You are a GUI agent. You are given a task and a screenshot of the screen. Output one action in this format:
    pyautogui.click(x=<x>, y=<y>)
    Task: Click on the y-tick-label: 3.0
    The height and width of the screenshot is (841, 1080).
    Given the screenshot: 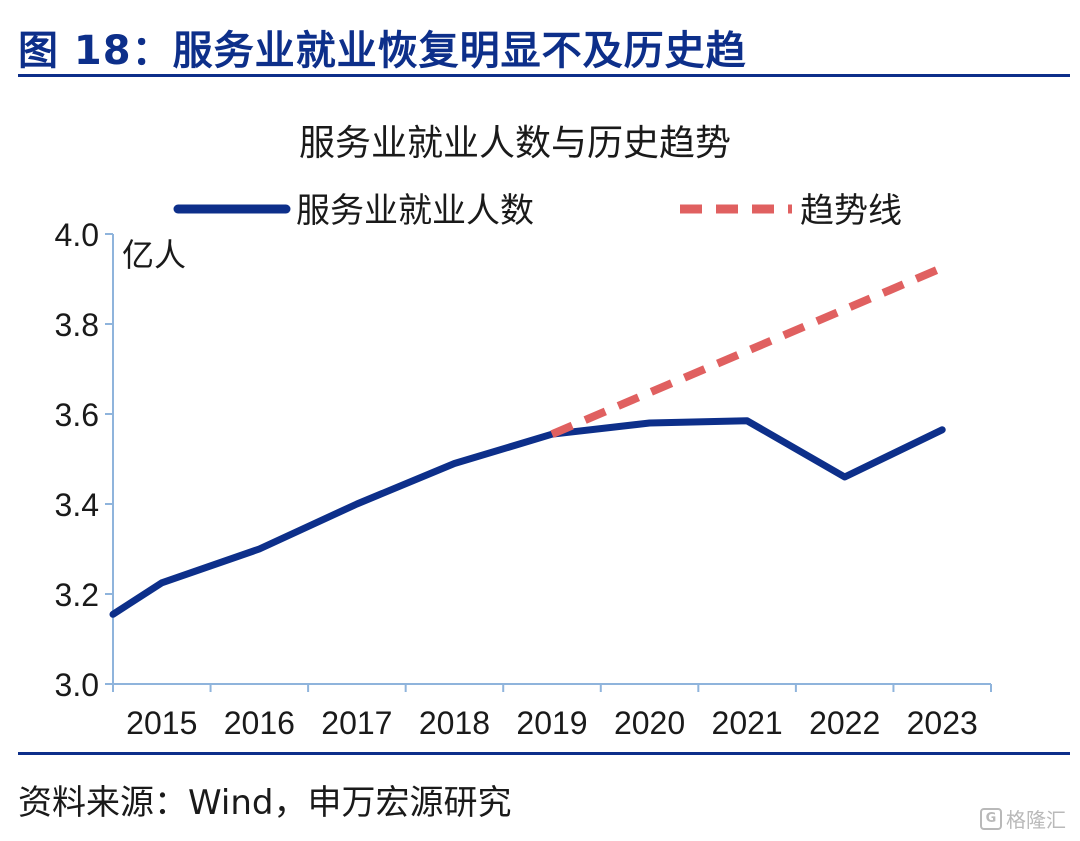 What is the action you would take?
    pyautogui.click(x=77, y=685)
    